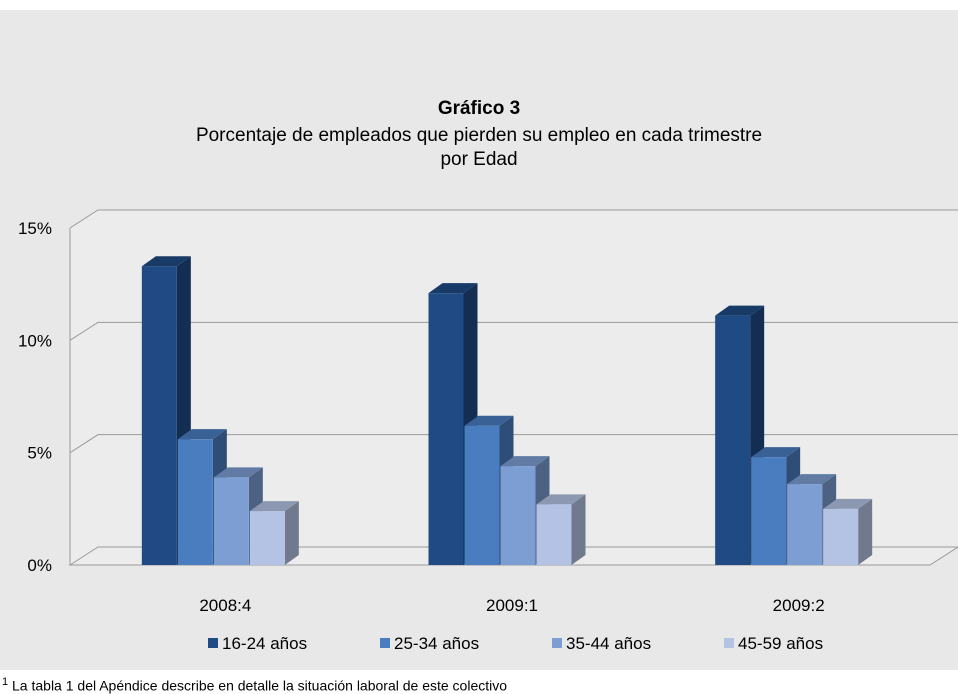 The image size is (958, 694). Describe the element at coordinates (5, 682) in the screenshot. I see `footnote-marker: 1` at that location.